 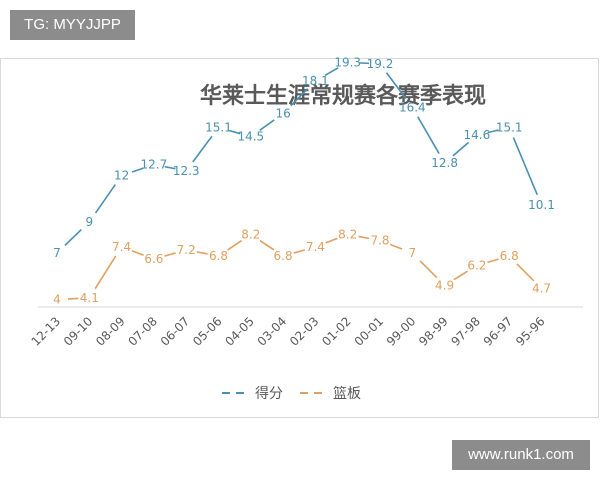 What do you see at coordinates (269, 393) in the screenshot?
I see `legend-label-points: 得分` at bounding box center [269, 393].